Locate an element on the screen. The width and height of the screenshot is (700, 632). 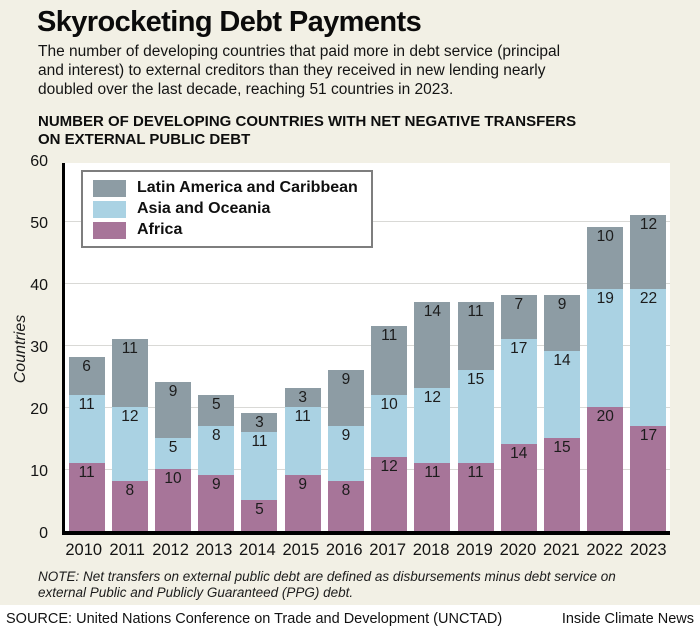
bar-2018: 11 12 14 is located at coordinates (432, 347).